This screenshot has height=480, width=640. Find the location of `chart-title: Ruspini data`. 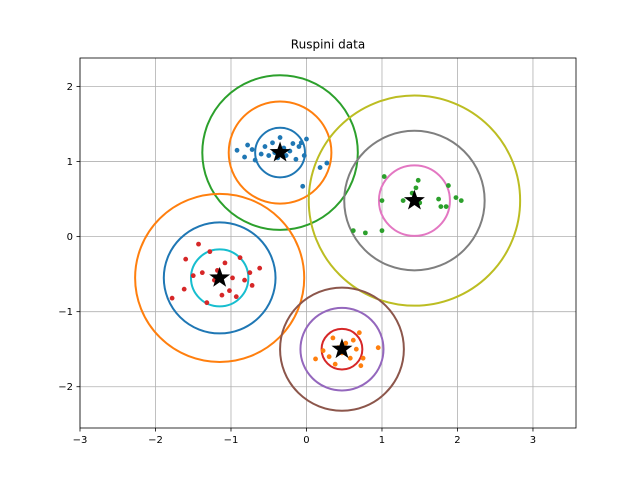

chart-title: Ruspini data is located at coordinates (328, 45).